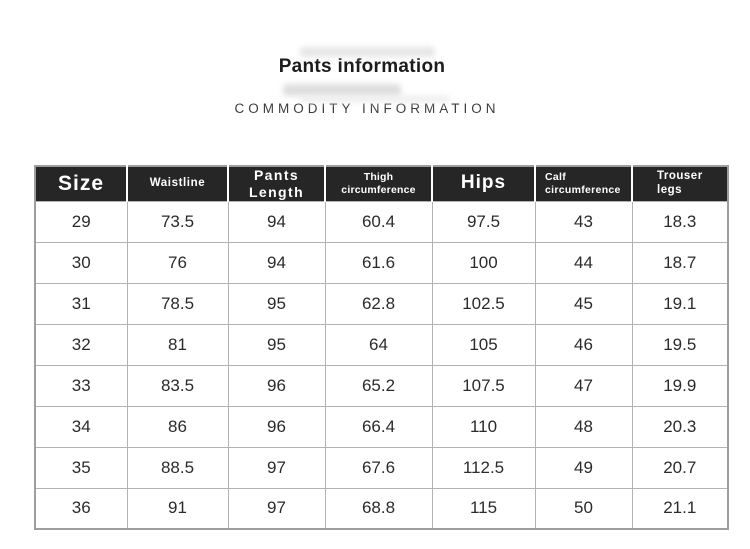  What do you see at coordinates (378, 344) in the screenshot?
I see `table-cell: 64` at bounding box center [378, 344].